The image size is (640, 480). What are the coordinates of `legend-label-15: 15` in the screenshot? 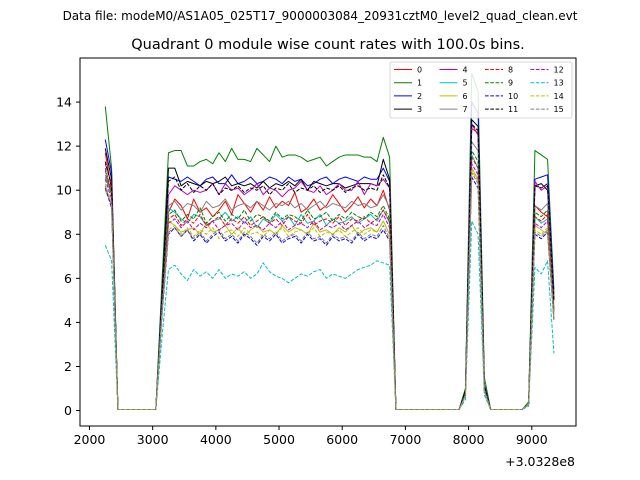 It's located at (559, 109).